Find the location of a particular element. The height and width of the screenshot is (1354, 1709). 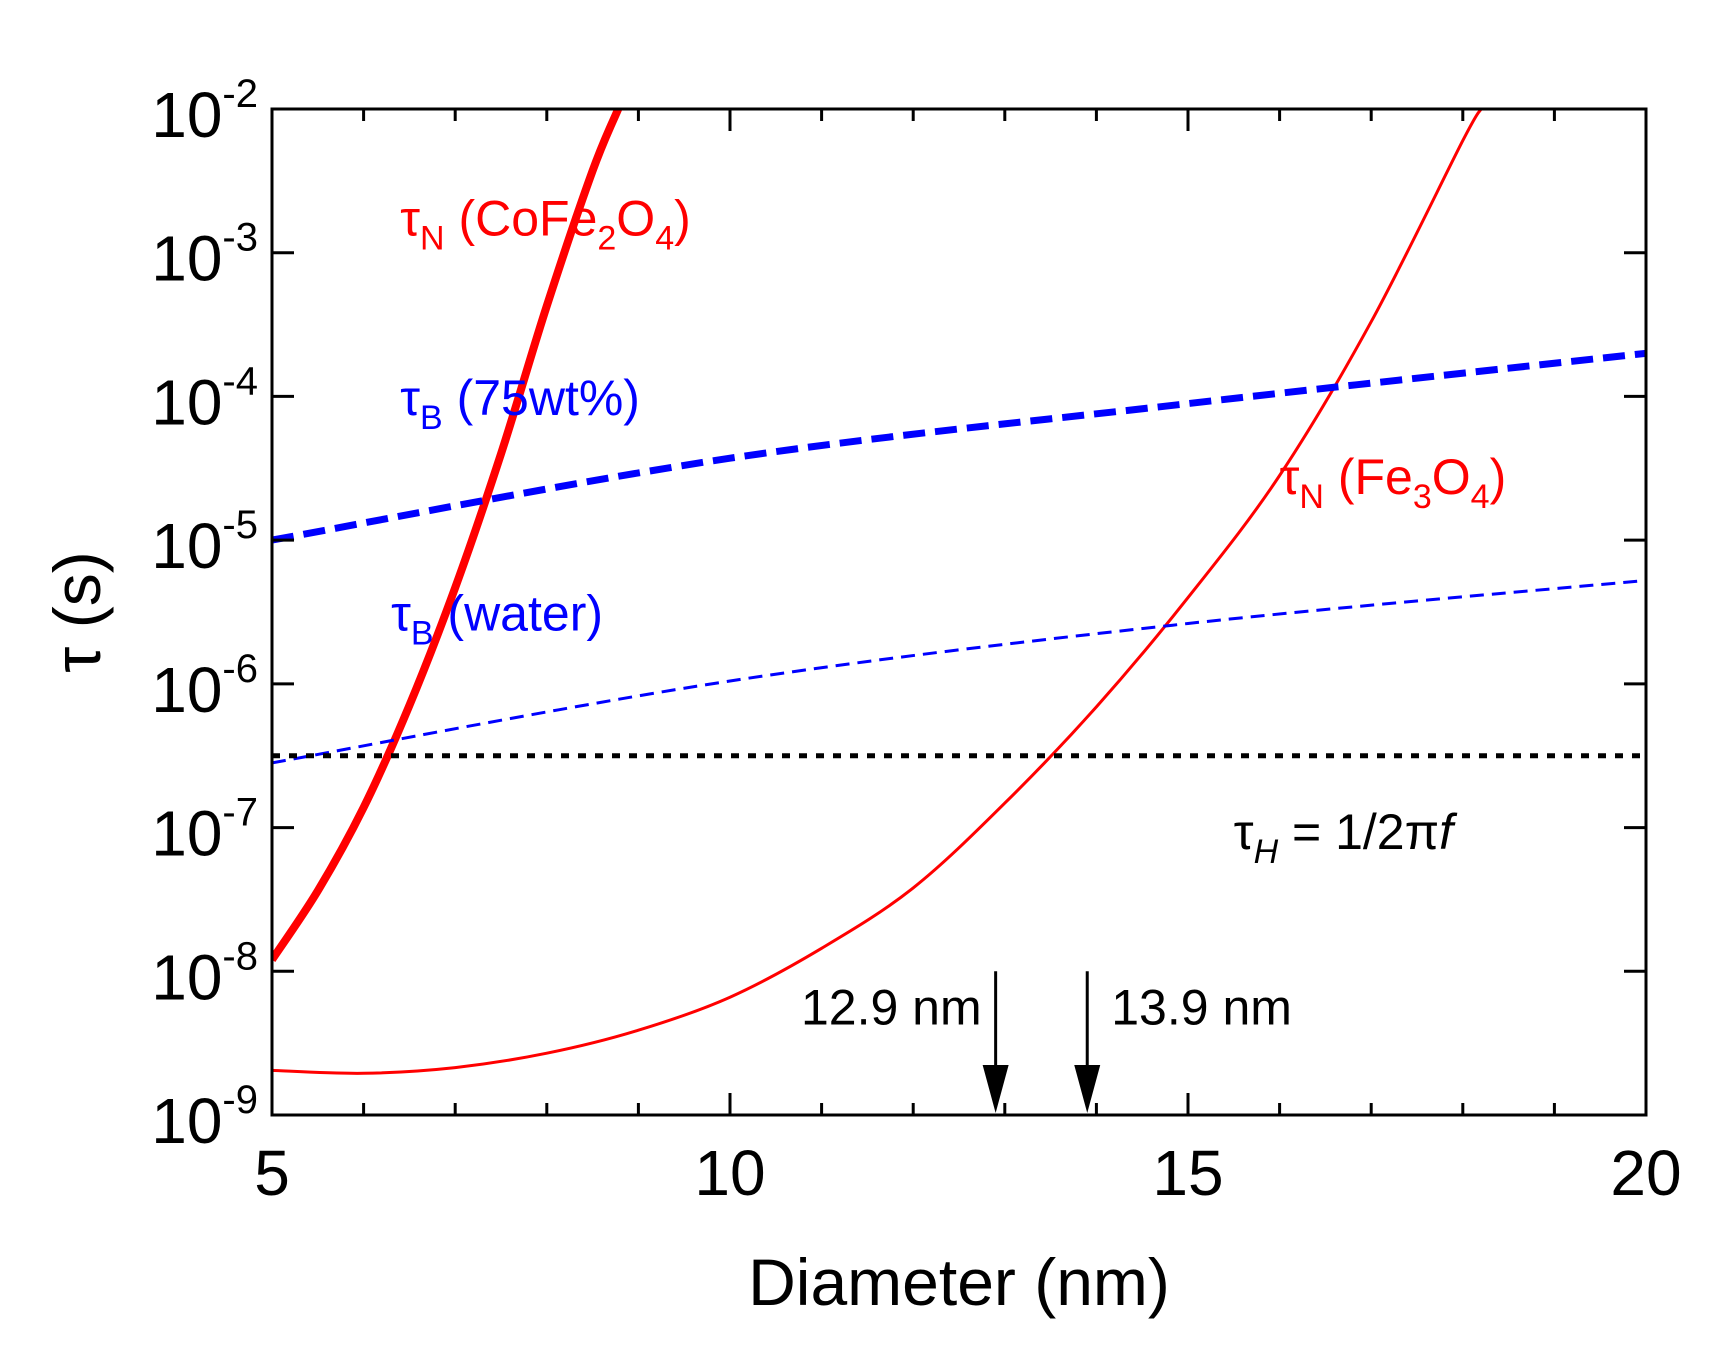

label-tau-h: τH = 1/2πf is located at coordinates (1346, 837).